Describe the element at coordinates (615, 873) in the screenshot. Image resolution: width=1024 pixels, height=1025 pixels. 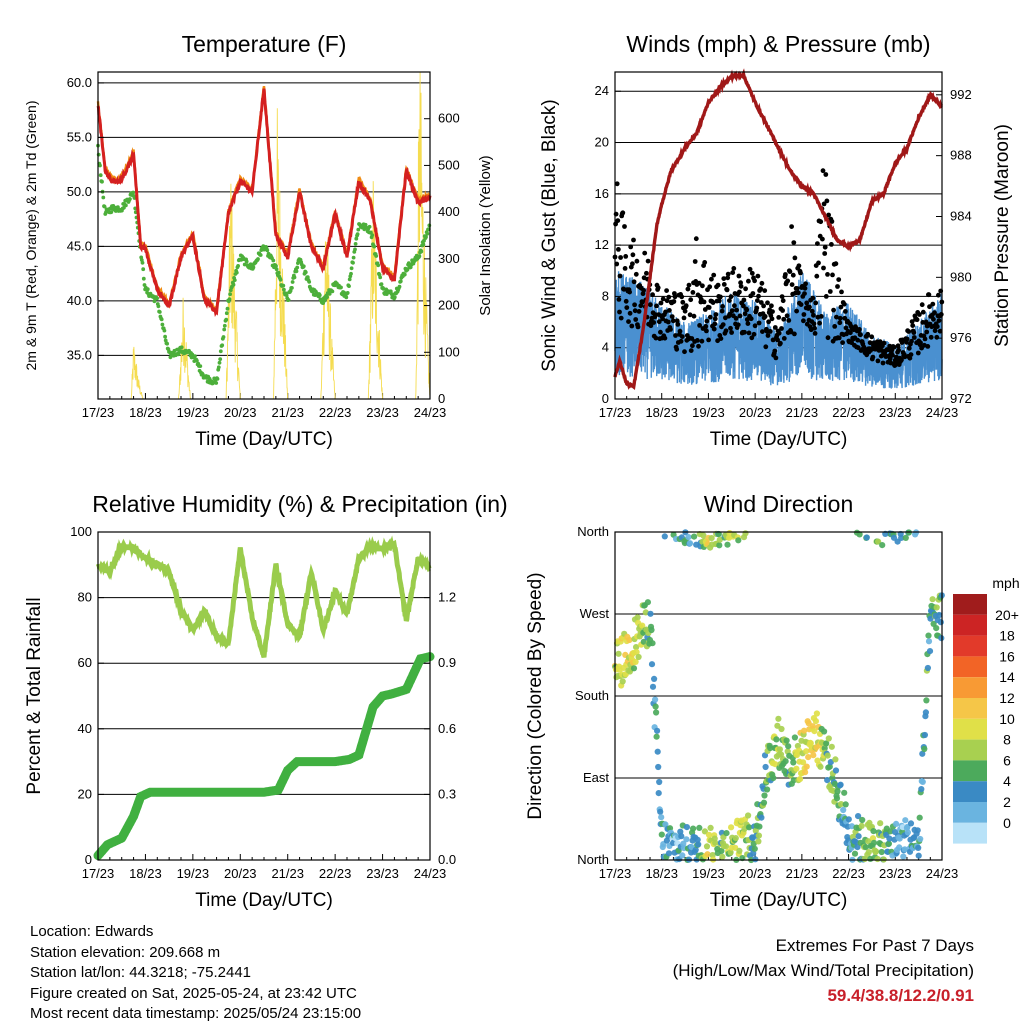
I see `x-tick-label: 17/23` at that location.